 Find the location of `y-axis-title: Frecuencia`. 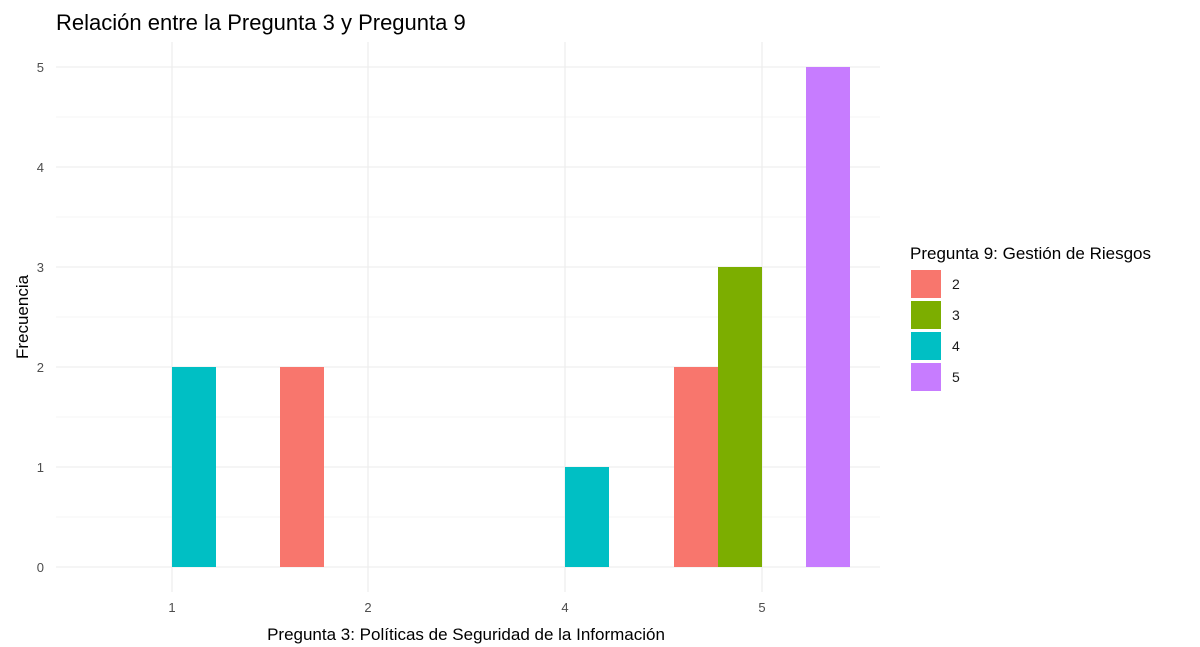

y-axis-title: Frecuencia is located at coordinates (22, 316).